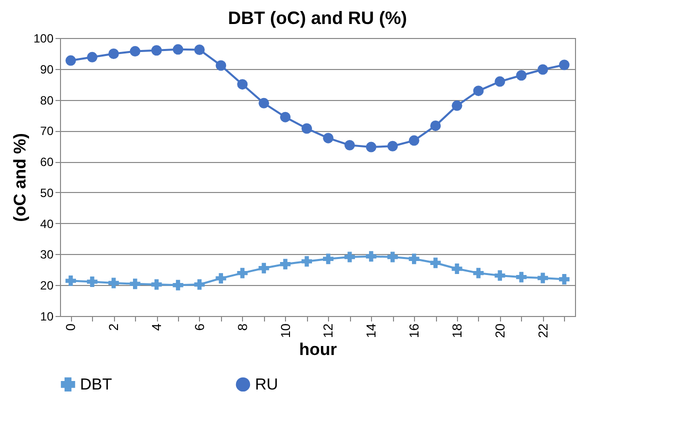 Image resolution: width=677 pixels, height=438 pixels. Describe the element at coordinates (317, 18) in the screenshot. I see `chart-title: DBT (oC) and RU (%)` at that location.